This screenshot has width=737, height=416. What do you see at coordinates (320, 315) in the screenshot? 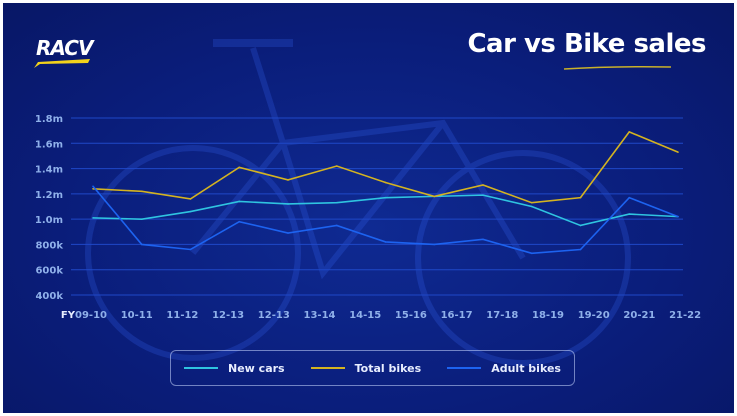
I see `x-tick-label: 13-14` at bounding box center [320, 315].